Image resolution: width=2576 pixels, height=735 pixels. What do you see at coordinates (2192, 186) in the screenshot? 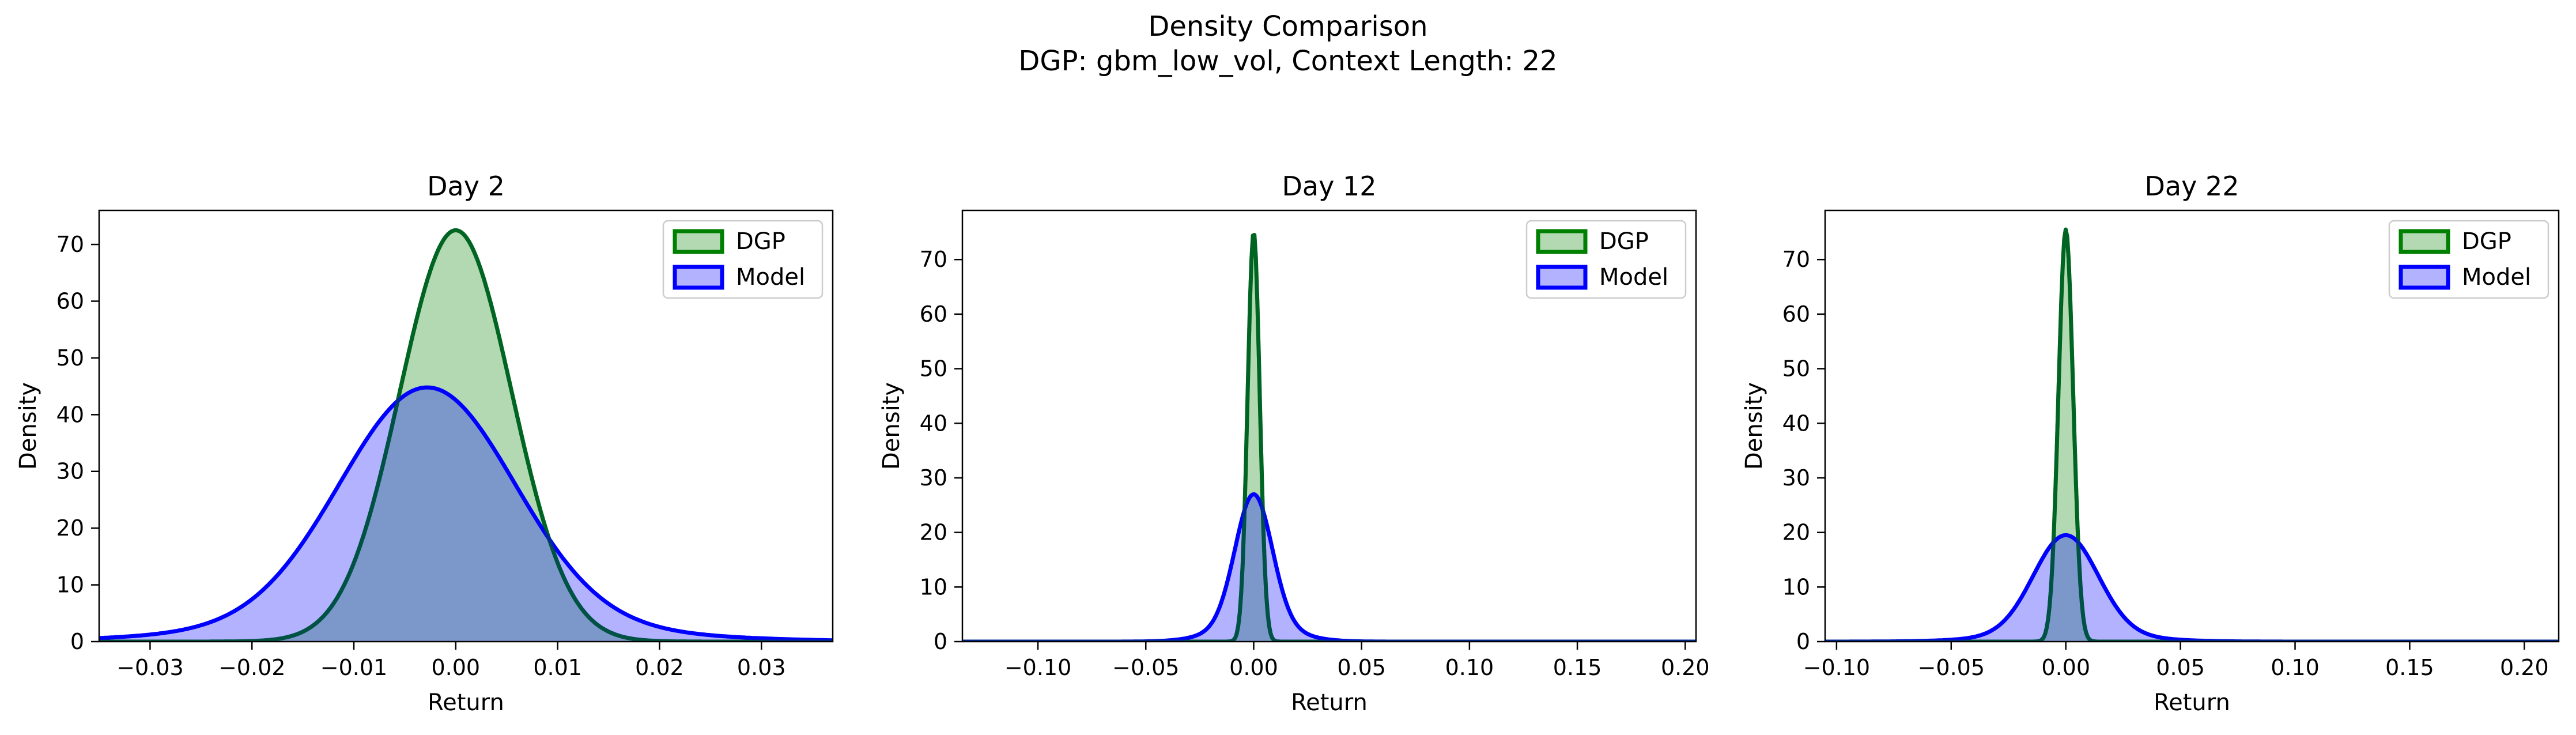
I see `subplot-title: Day 22` at bounding box center [2192, 186].